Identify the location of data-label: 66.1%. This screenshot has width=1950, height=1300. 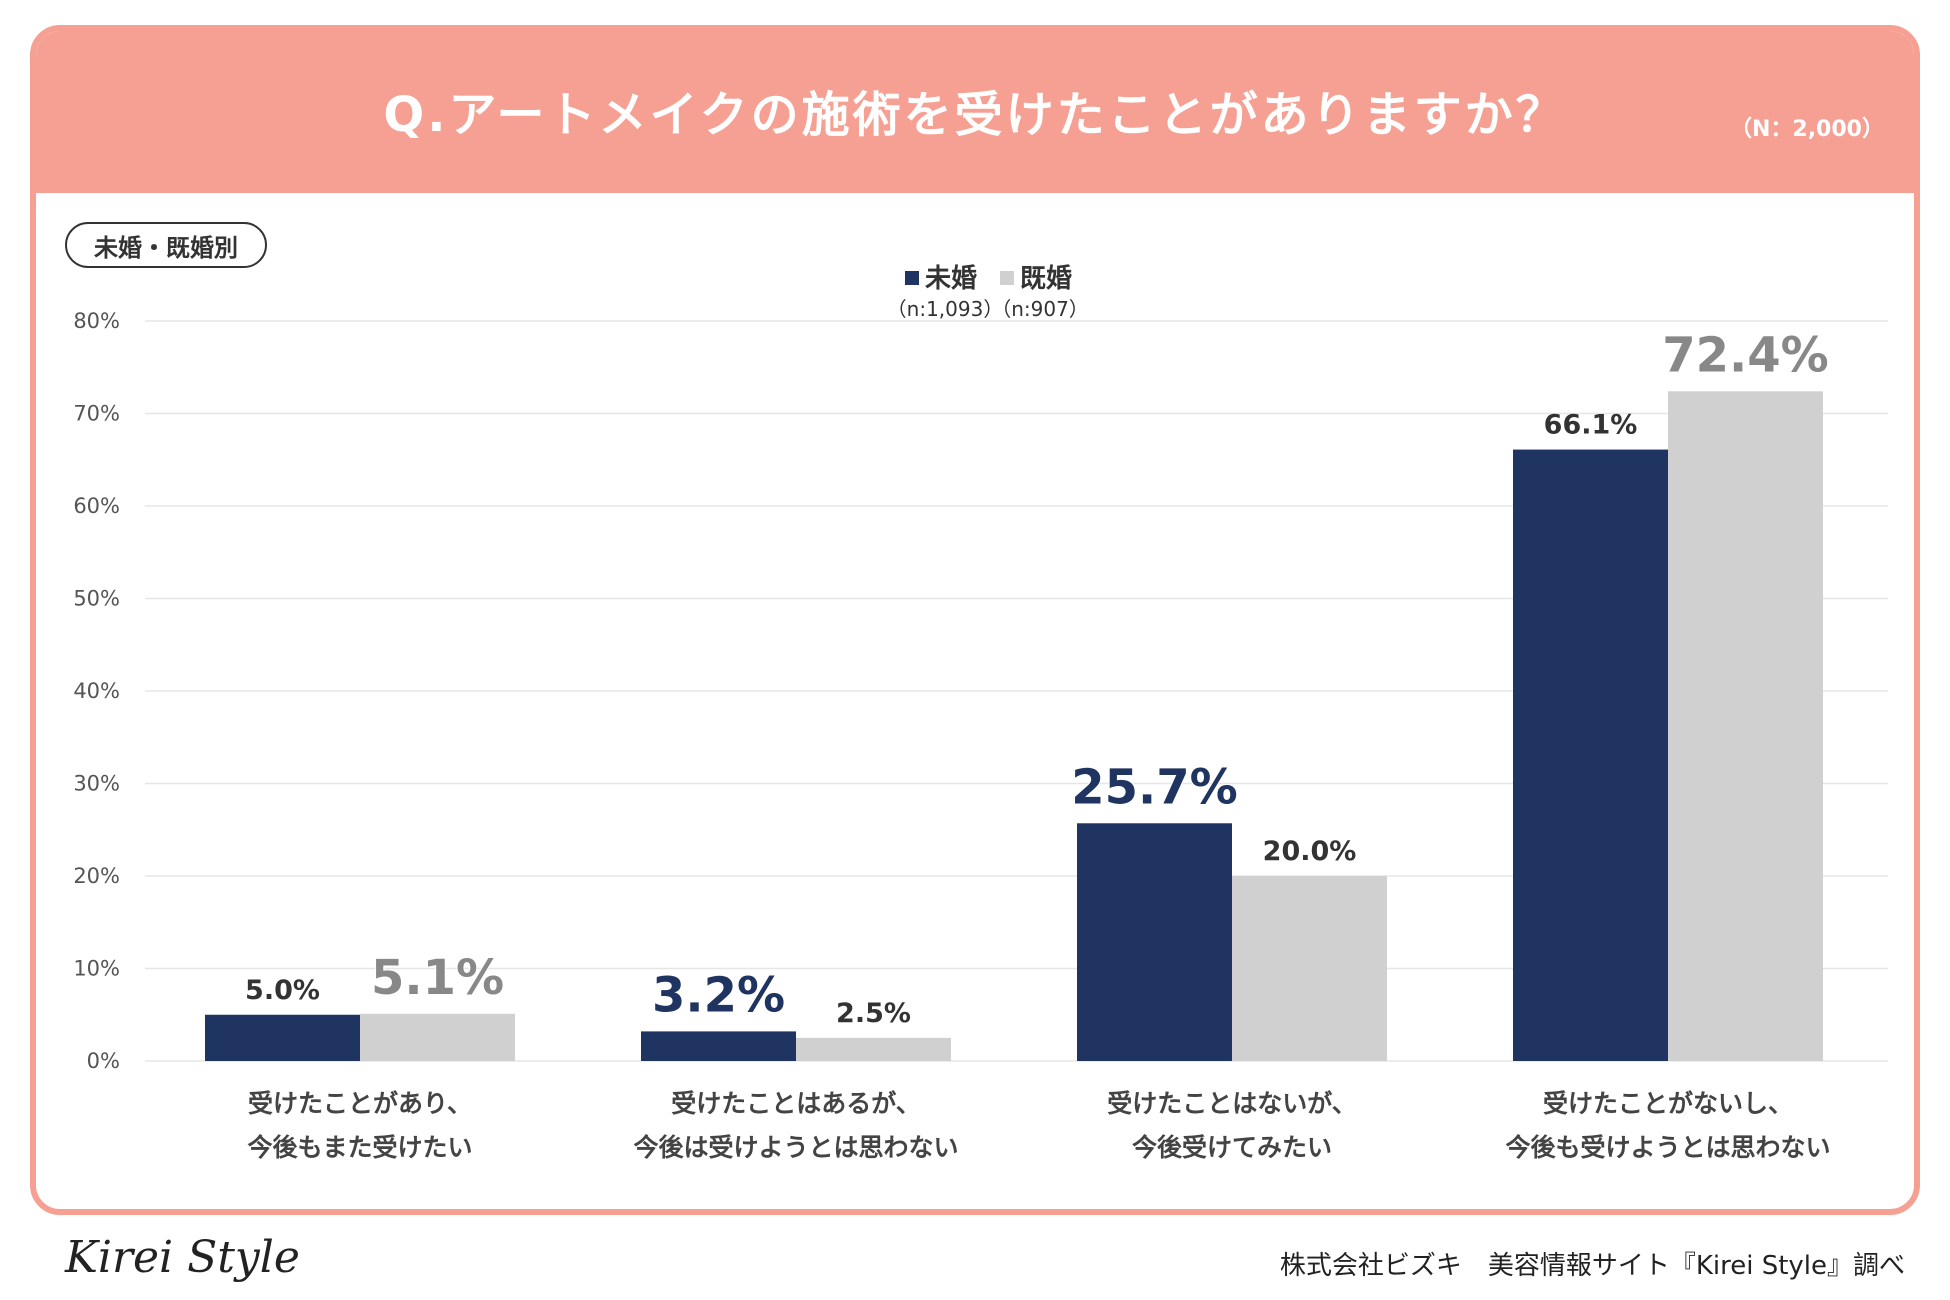
(1591, 425).